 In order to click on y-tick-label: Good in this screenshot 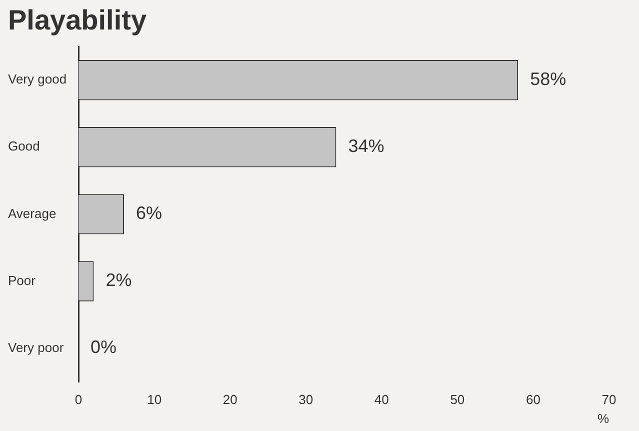, I will do `click(24, 146)`.